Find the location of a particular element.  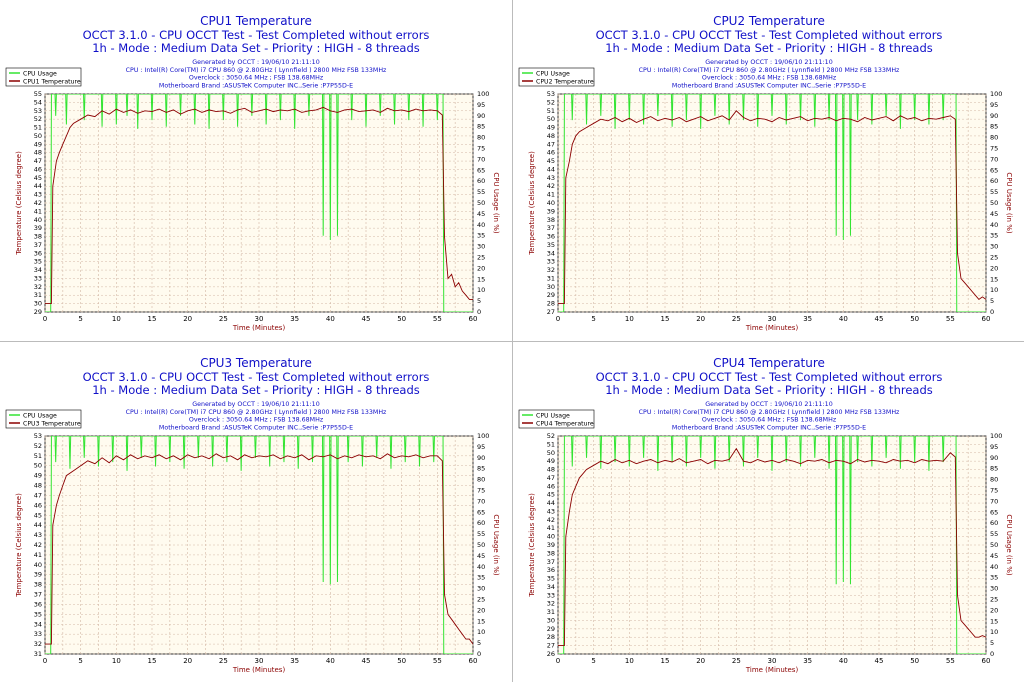

chart-title: CPU3 Temperature is located at coordinates (256, 363).